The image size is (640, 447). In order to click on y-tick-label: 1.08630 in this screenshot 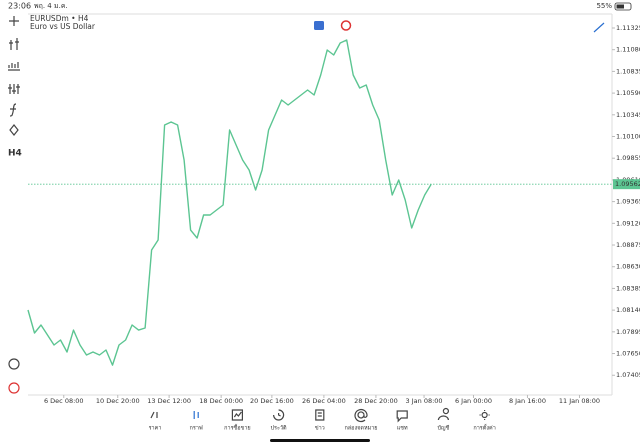, I will do `click(628, 267)`.